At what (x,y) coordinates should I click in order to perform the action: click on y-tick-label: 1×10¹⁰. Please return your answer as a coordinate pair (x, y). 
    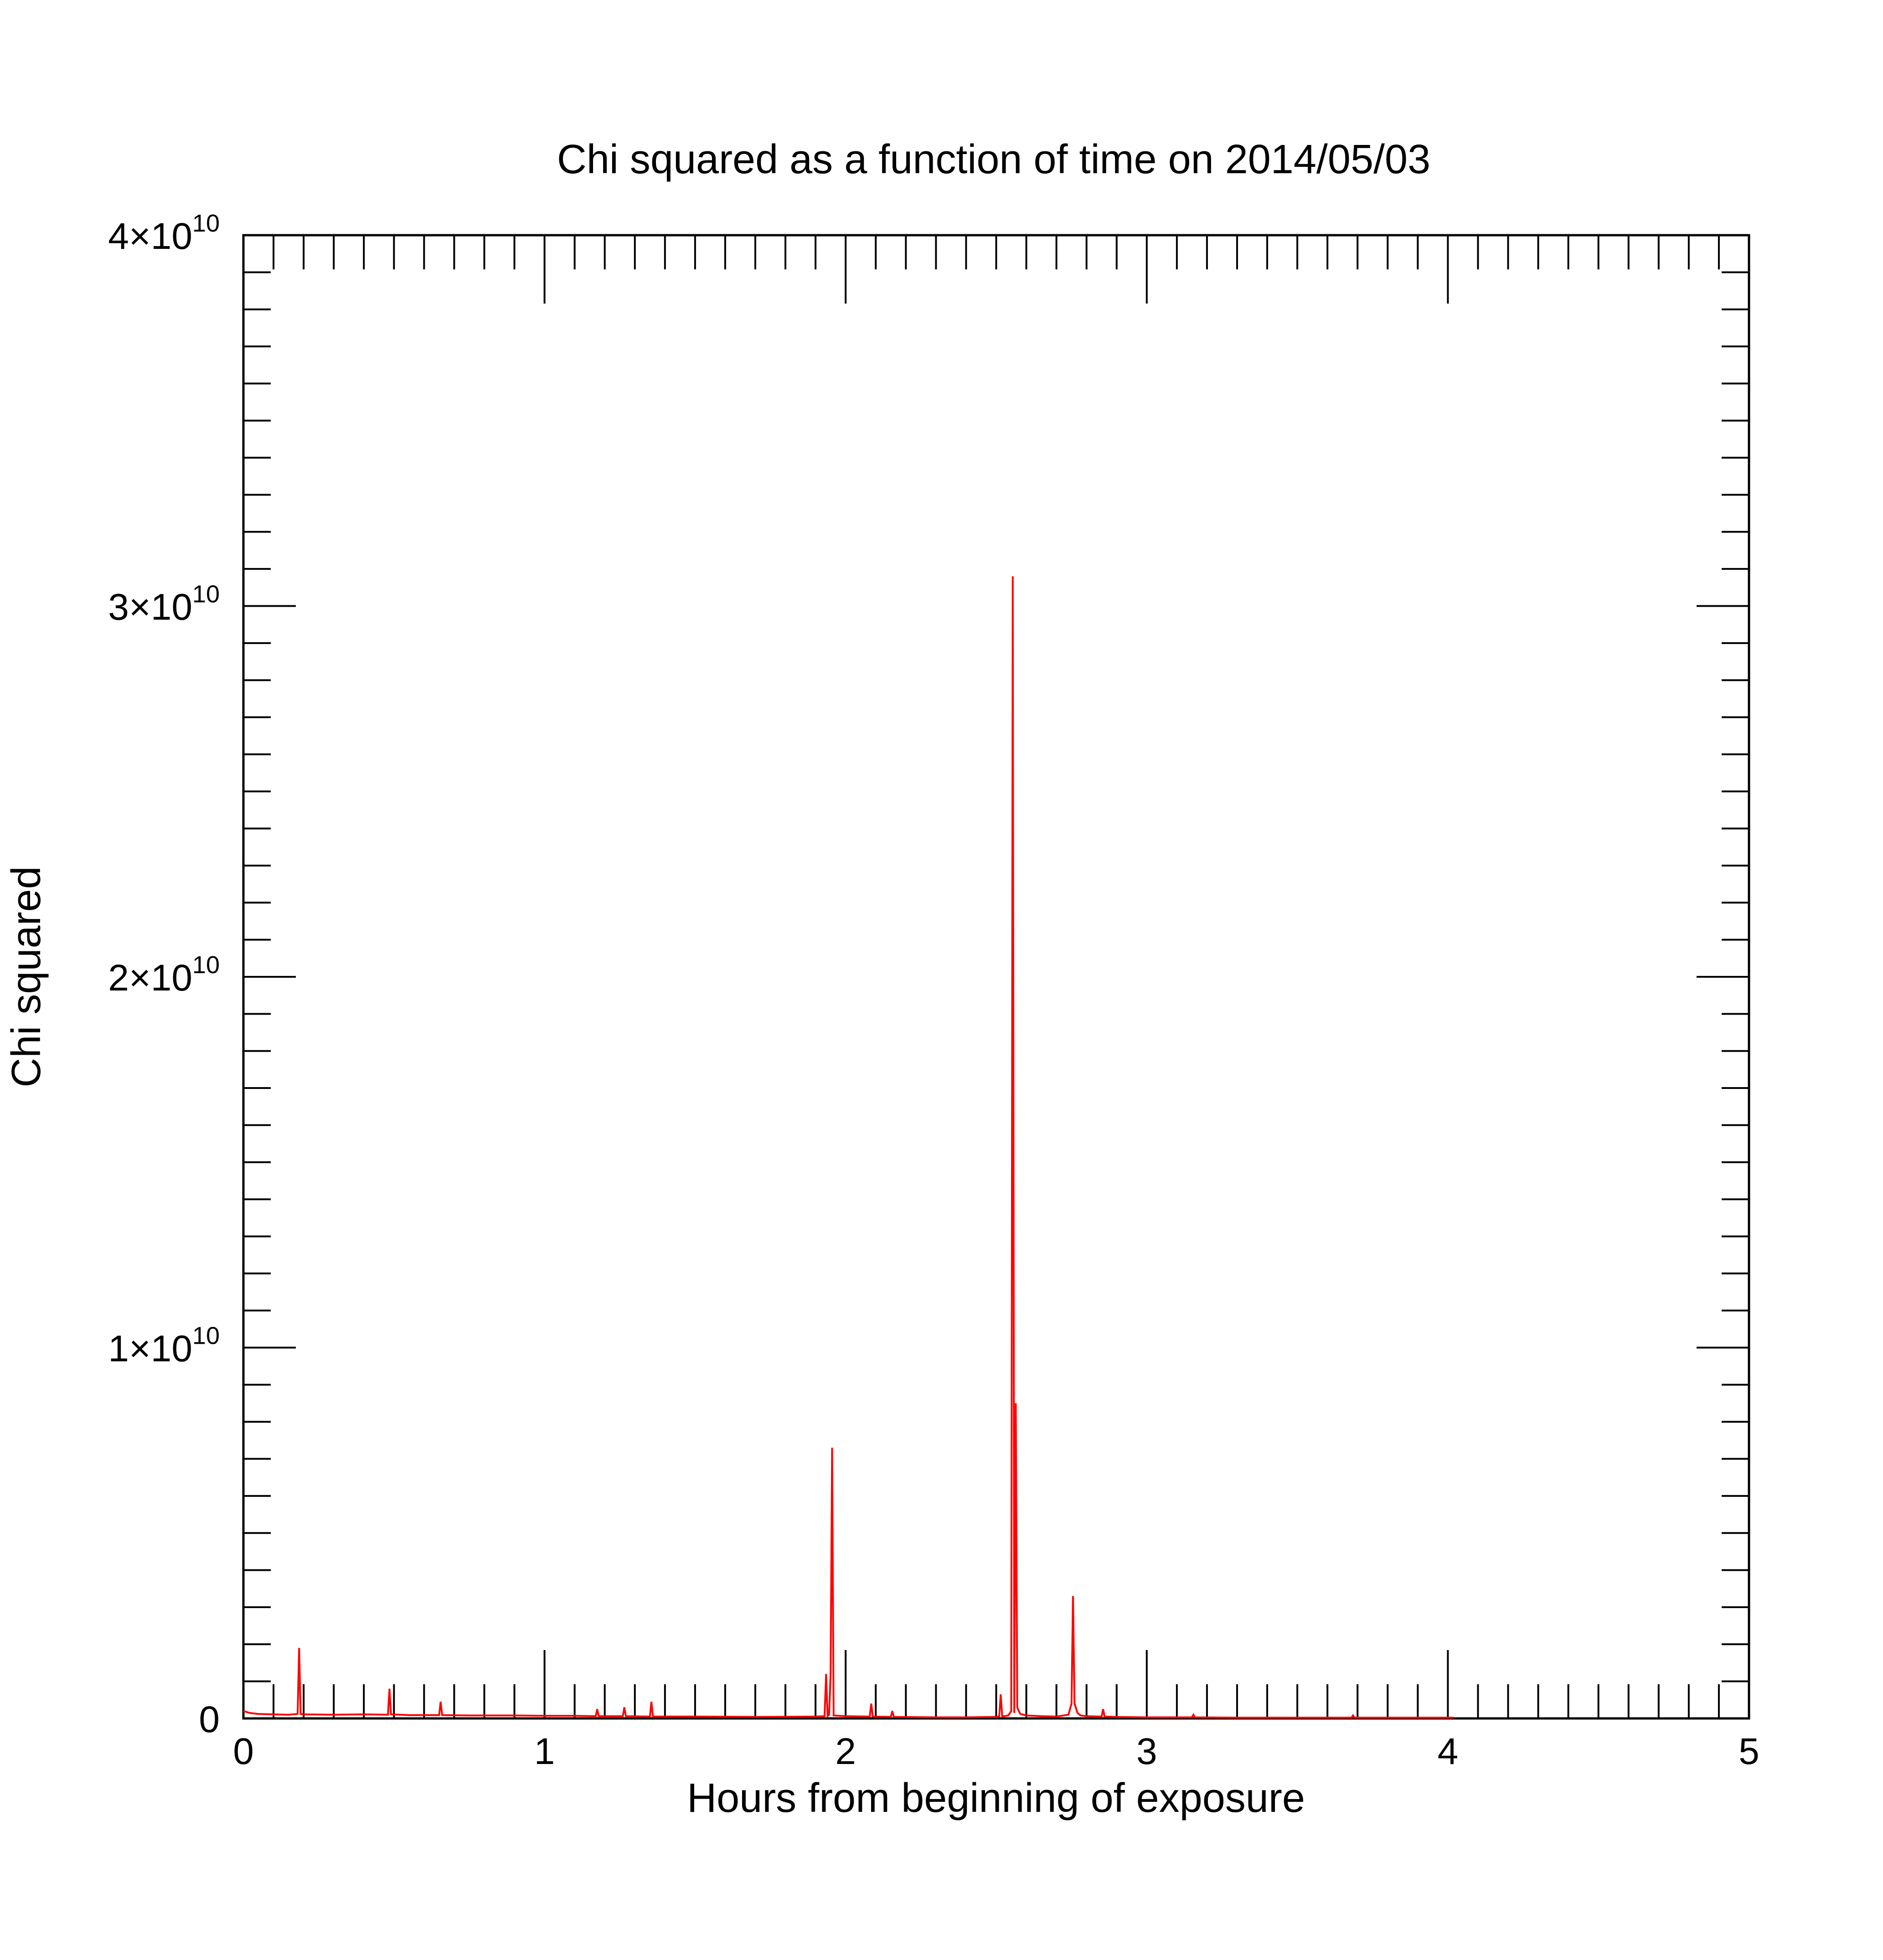
    Looking at the image, I should click on (164, 1346).